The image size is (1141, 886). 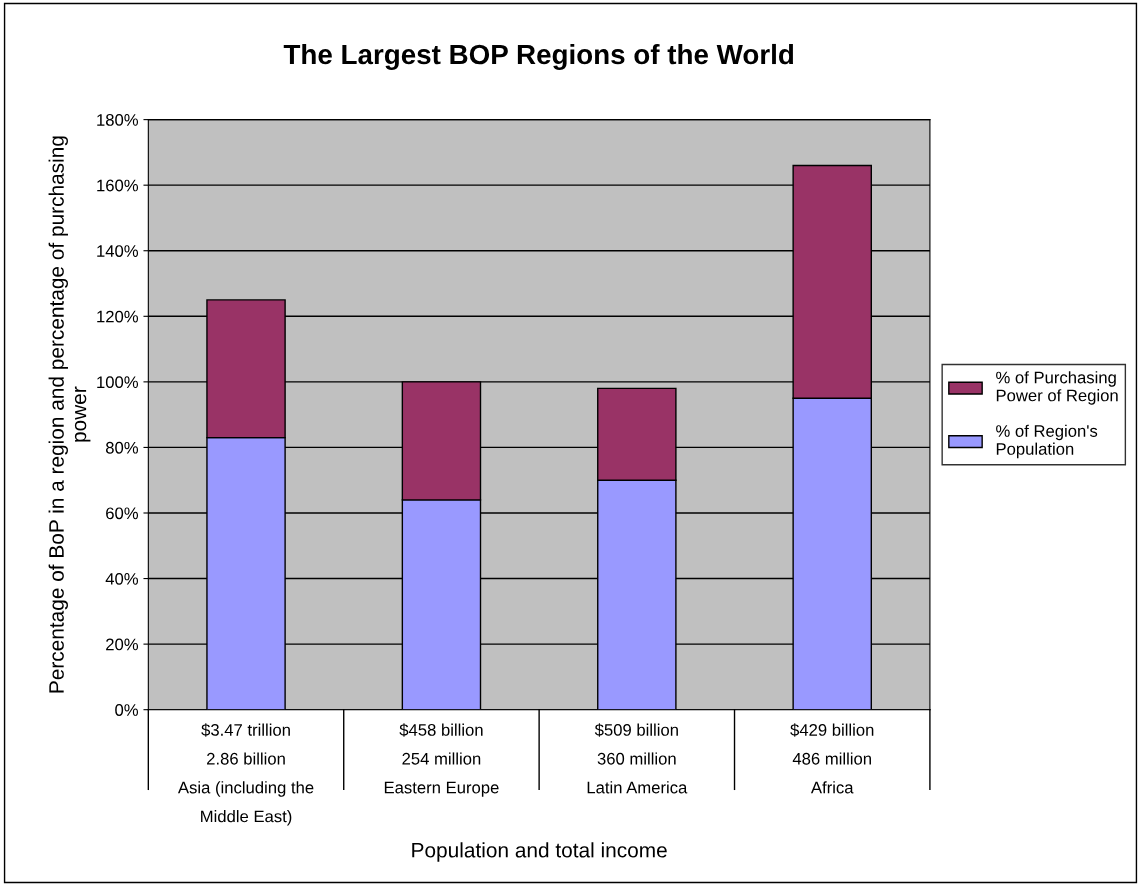 What do you see at coordinates (245, 774) in the screenshot?
I see `x-tick-label: $3.47 trillion 2.86 billion Asia (including the Middle East)` at bounding box center [245, 774].